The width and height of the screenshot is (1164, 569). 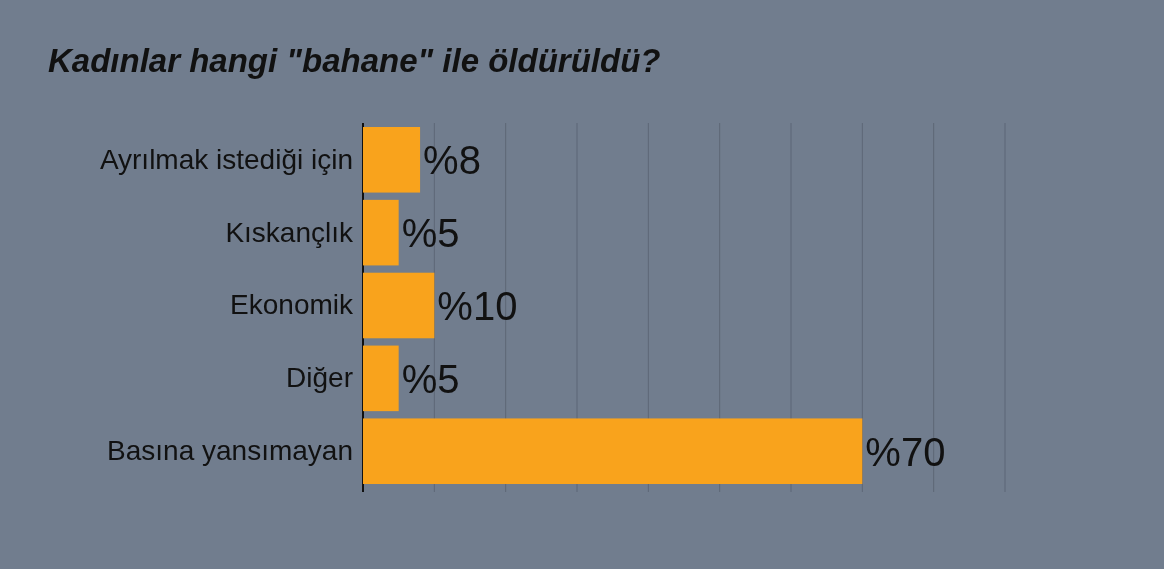 I want to click on y-tick-label: Diğer, so click(x=319, y=378).